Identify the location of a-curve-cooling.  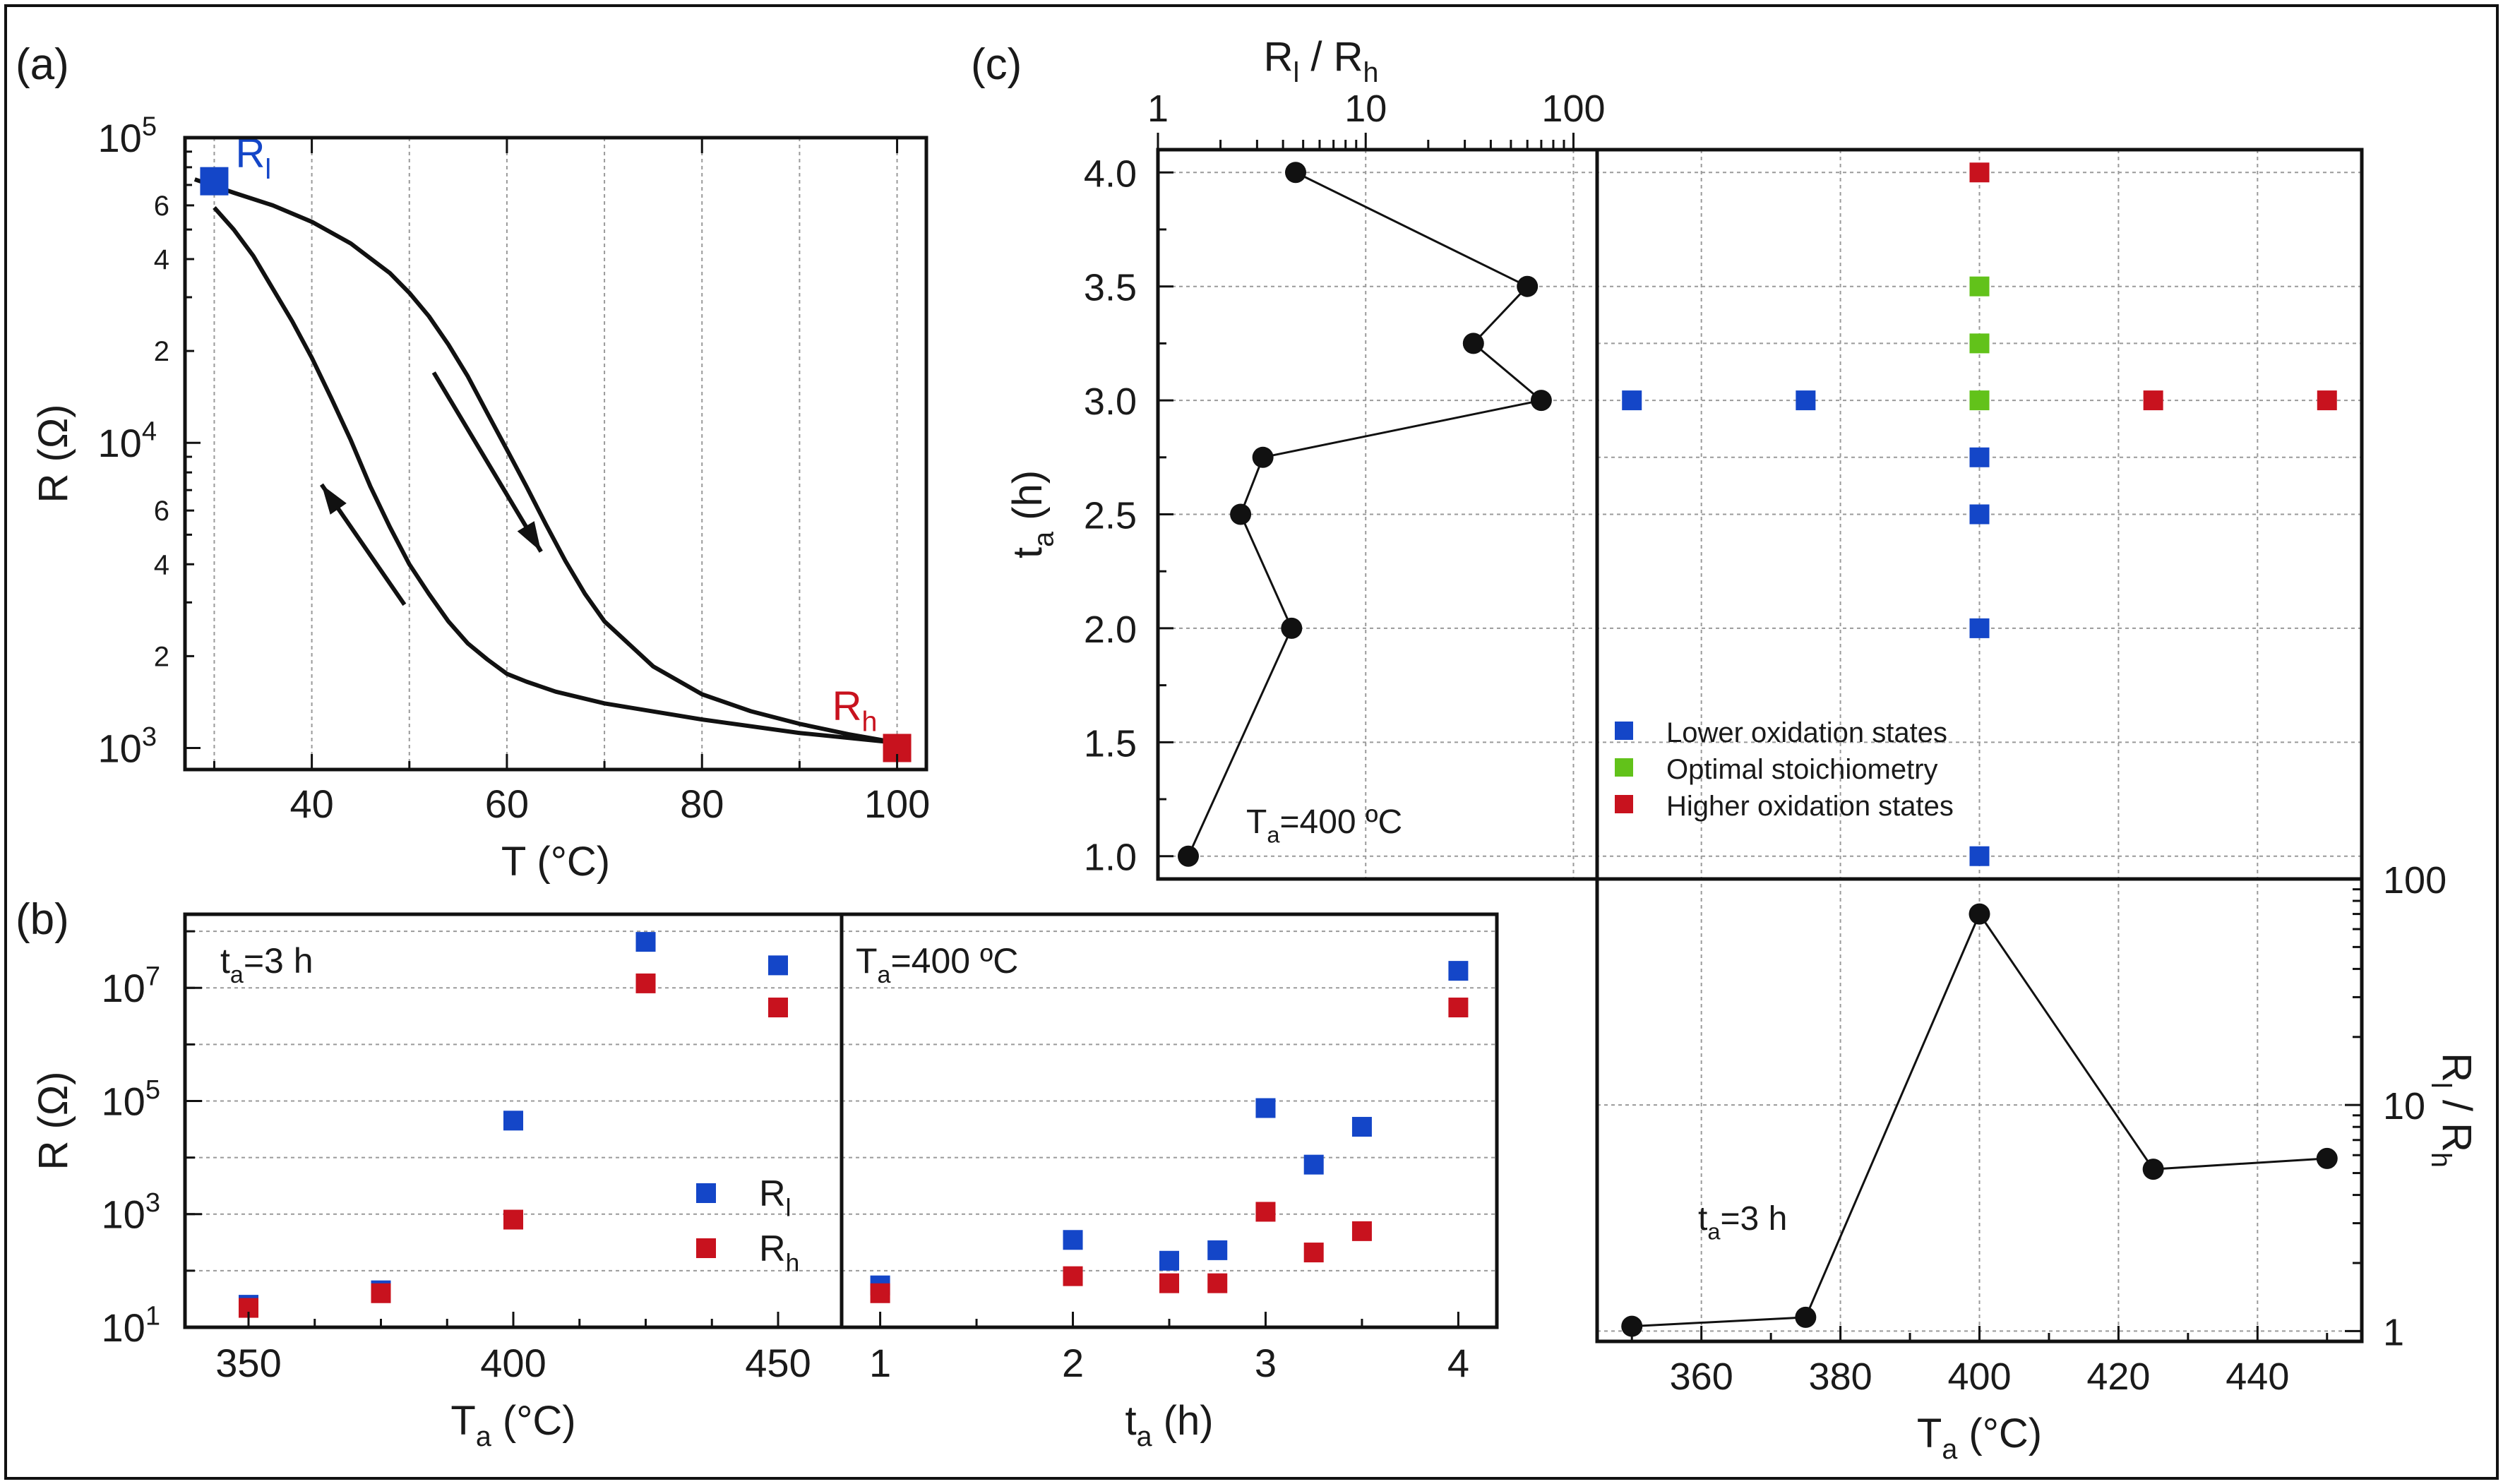
(555, 476).